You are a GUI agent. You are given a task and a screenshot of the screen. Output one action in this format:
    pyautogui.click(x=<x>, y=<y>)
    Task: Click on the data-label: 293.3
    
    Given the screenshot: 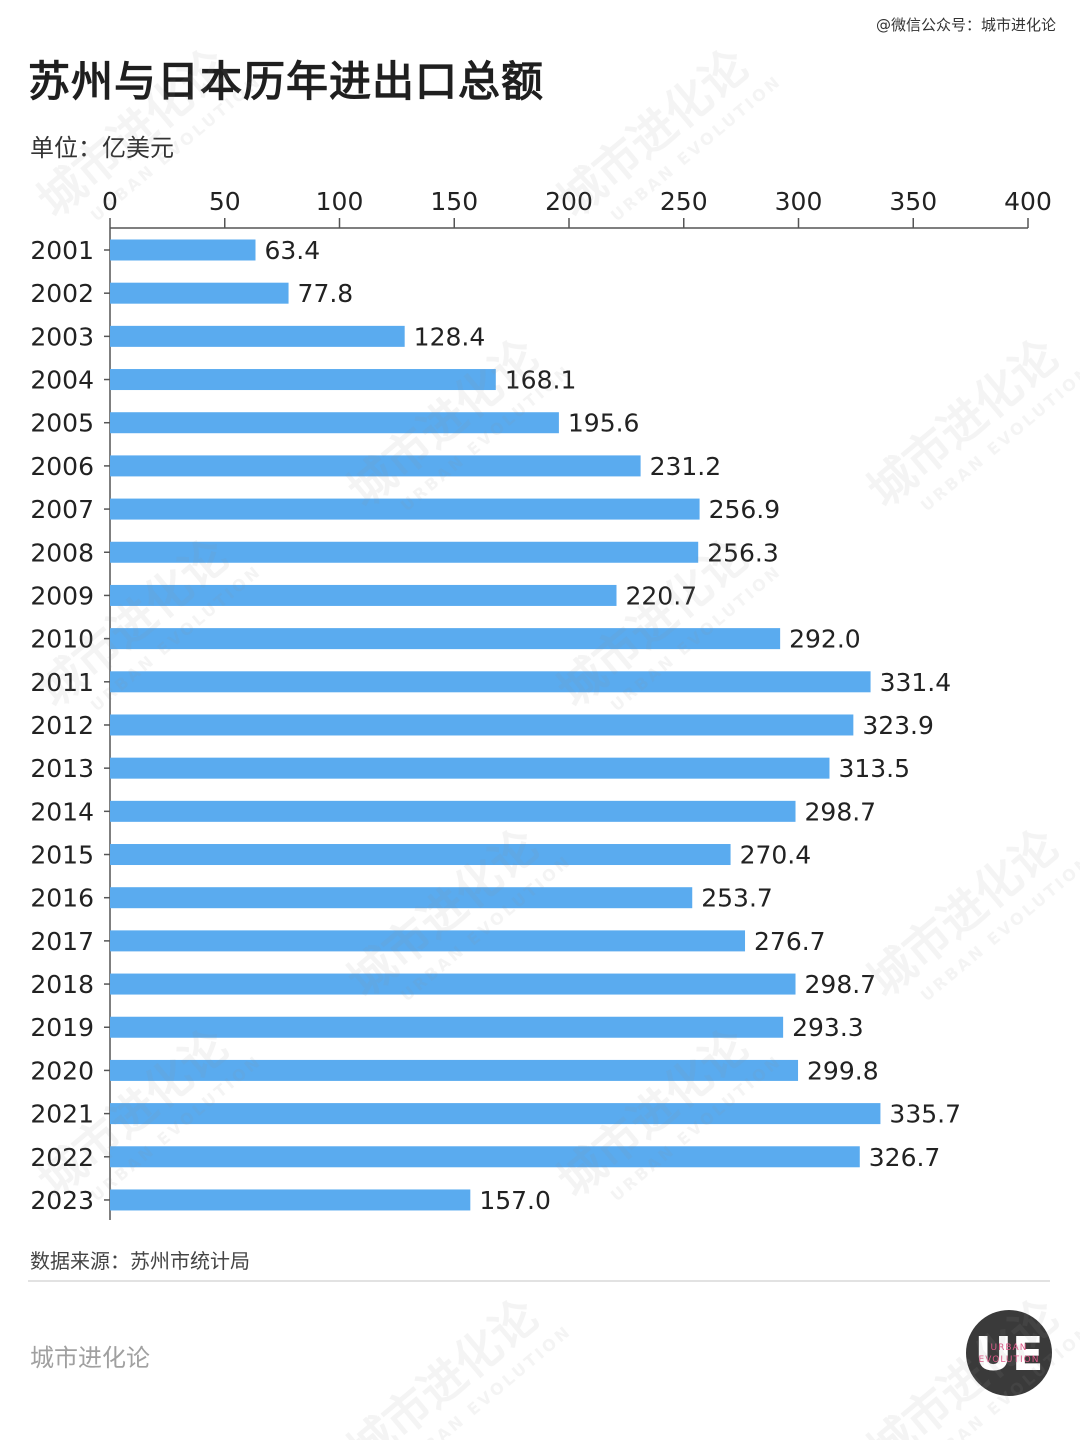 What is the action you would take?
    pyautogui.click(x=828, y=1027)
    